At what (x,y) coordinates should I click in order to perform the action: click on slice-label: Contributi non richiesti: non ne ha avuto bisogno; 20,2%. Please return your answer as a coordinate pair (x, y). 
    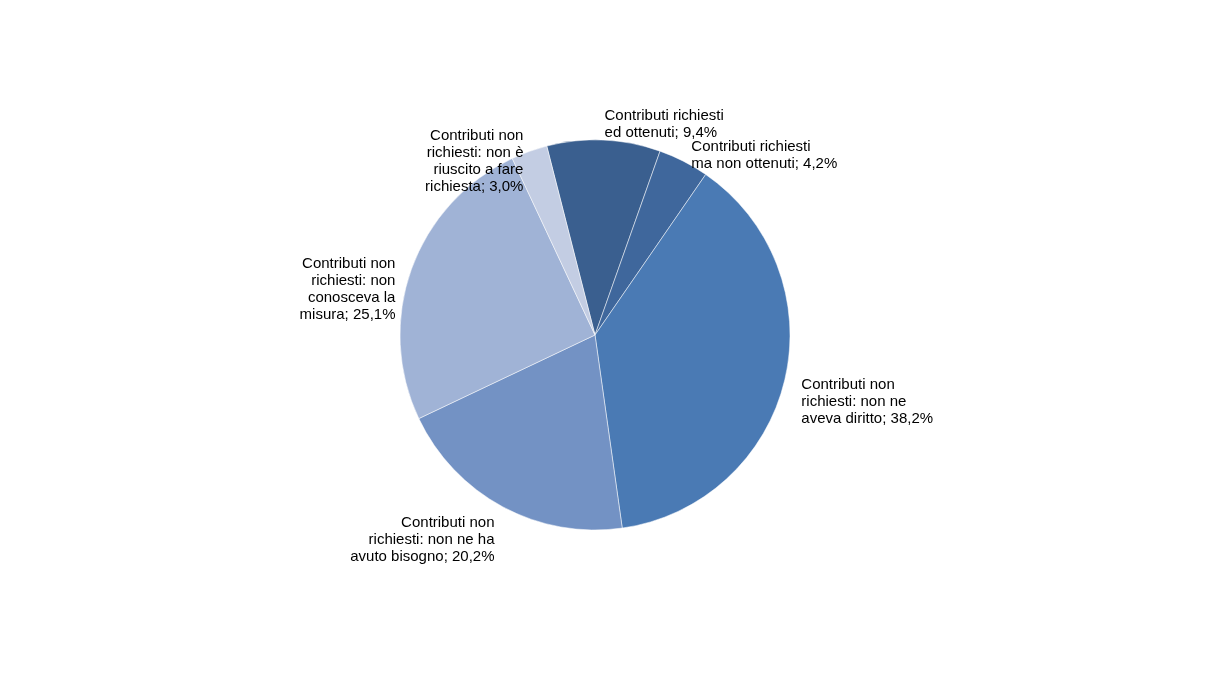
    Looking at the image, I should click on (423, 538).